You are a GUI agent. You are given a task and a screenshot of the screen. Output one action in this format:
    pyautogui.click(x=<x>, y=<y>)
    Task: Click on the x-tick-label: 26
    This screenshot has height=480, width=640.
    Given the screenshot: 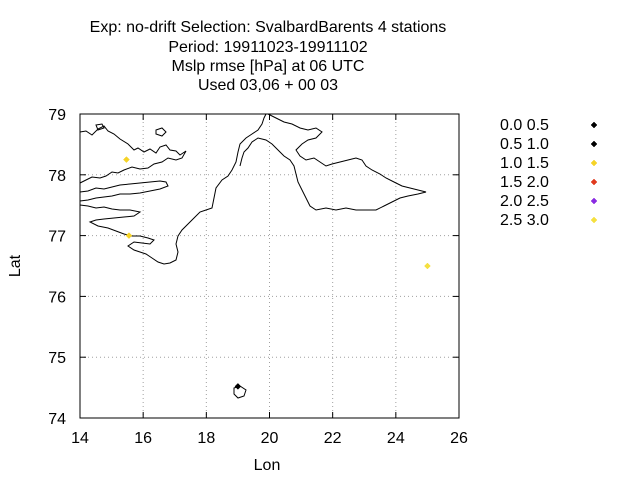 What is the action you would take?
    pyautogui.click(x=459, y=438)
    